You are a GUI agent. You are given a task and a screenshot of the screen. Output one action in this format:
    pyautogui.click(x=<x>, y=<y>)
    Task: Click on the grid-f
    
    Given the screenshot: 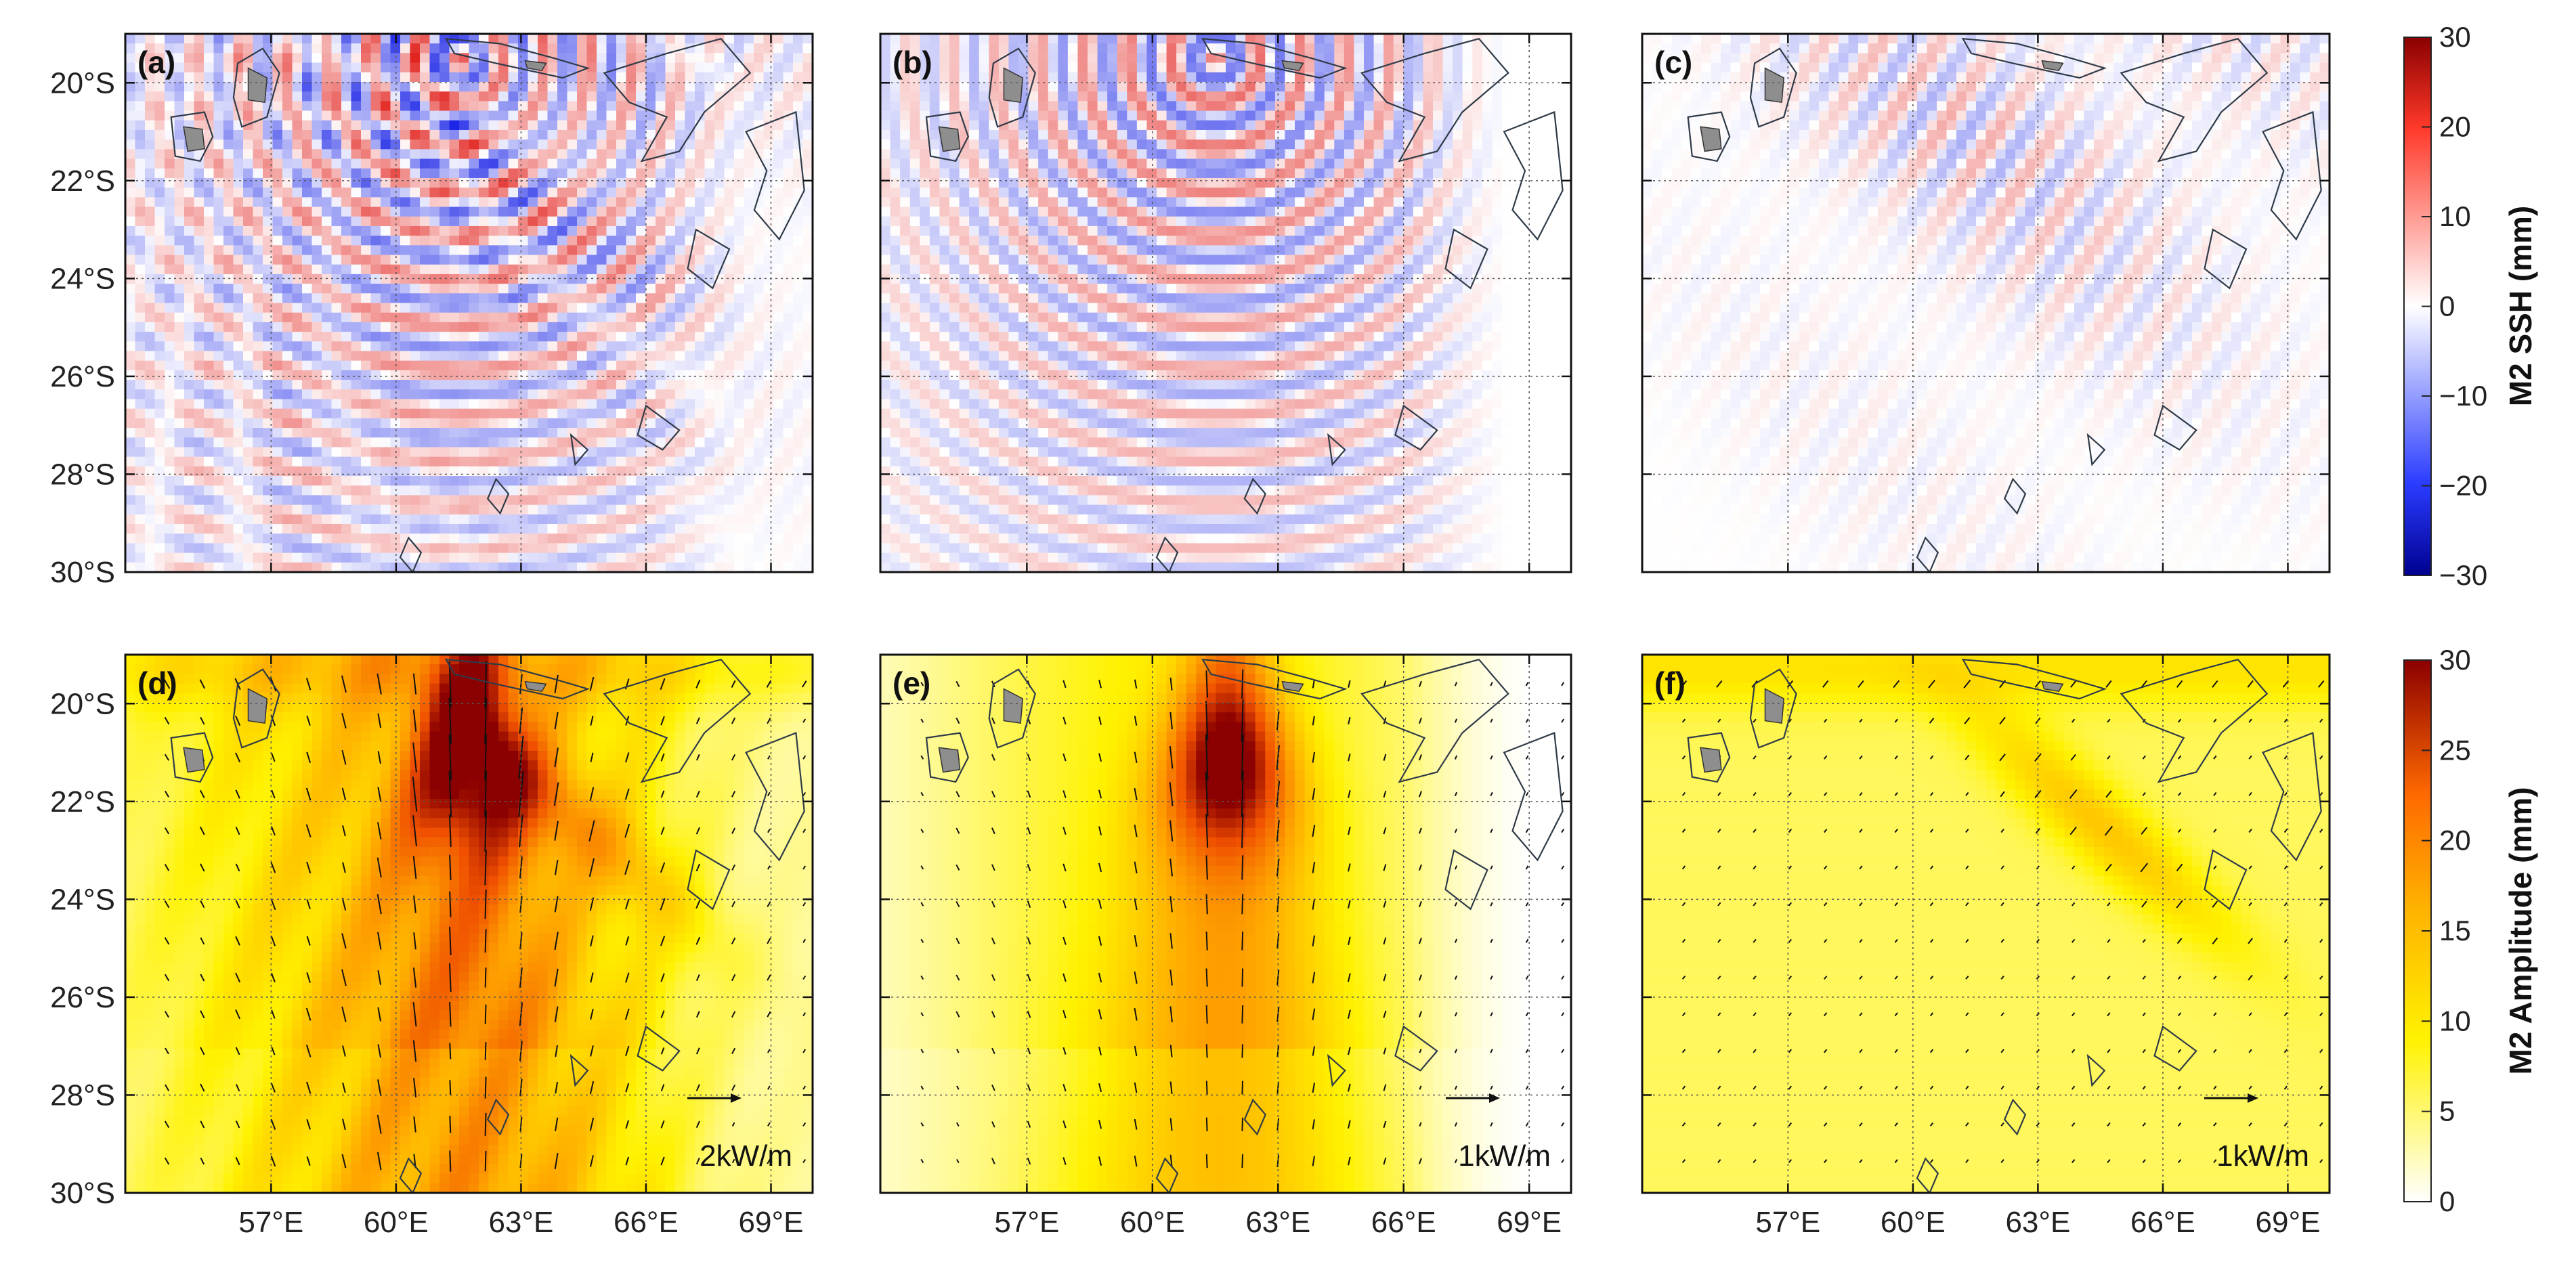 What is the action you would take?
    pyautogui.click(x=1986, y=924)
    